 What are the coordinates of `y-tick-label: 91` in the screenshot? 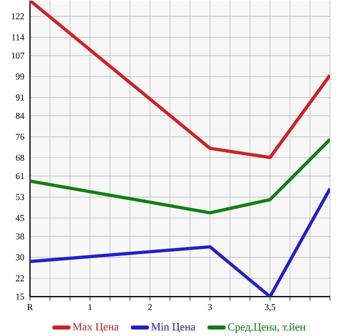 It's located at (20, 97).